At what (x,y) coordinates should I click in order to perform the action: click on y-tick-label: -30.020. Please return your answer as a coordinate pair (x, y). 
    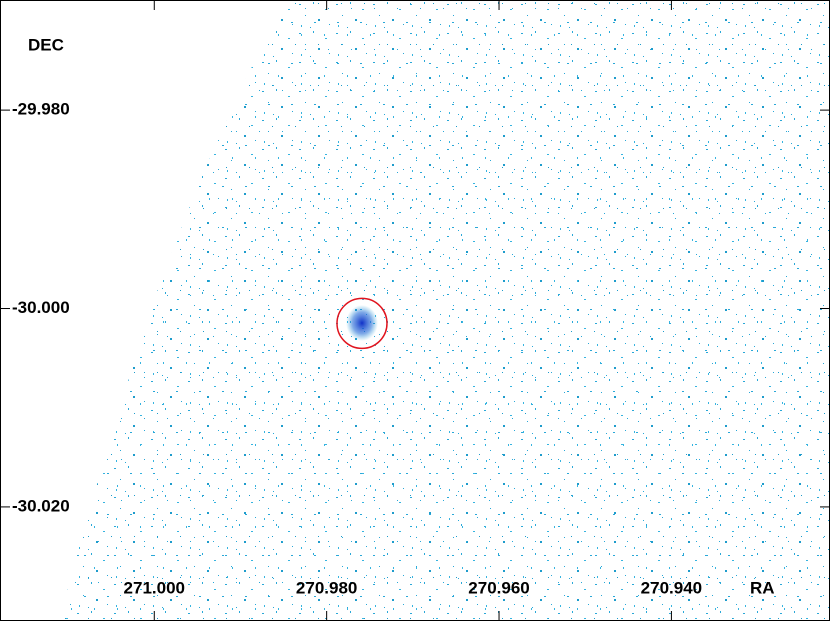
    Looking at the image, I should click on (41, 505).